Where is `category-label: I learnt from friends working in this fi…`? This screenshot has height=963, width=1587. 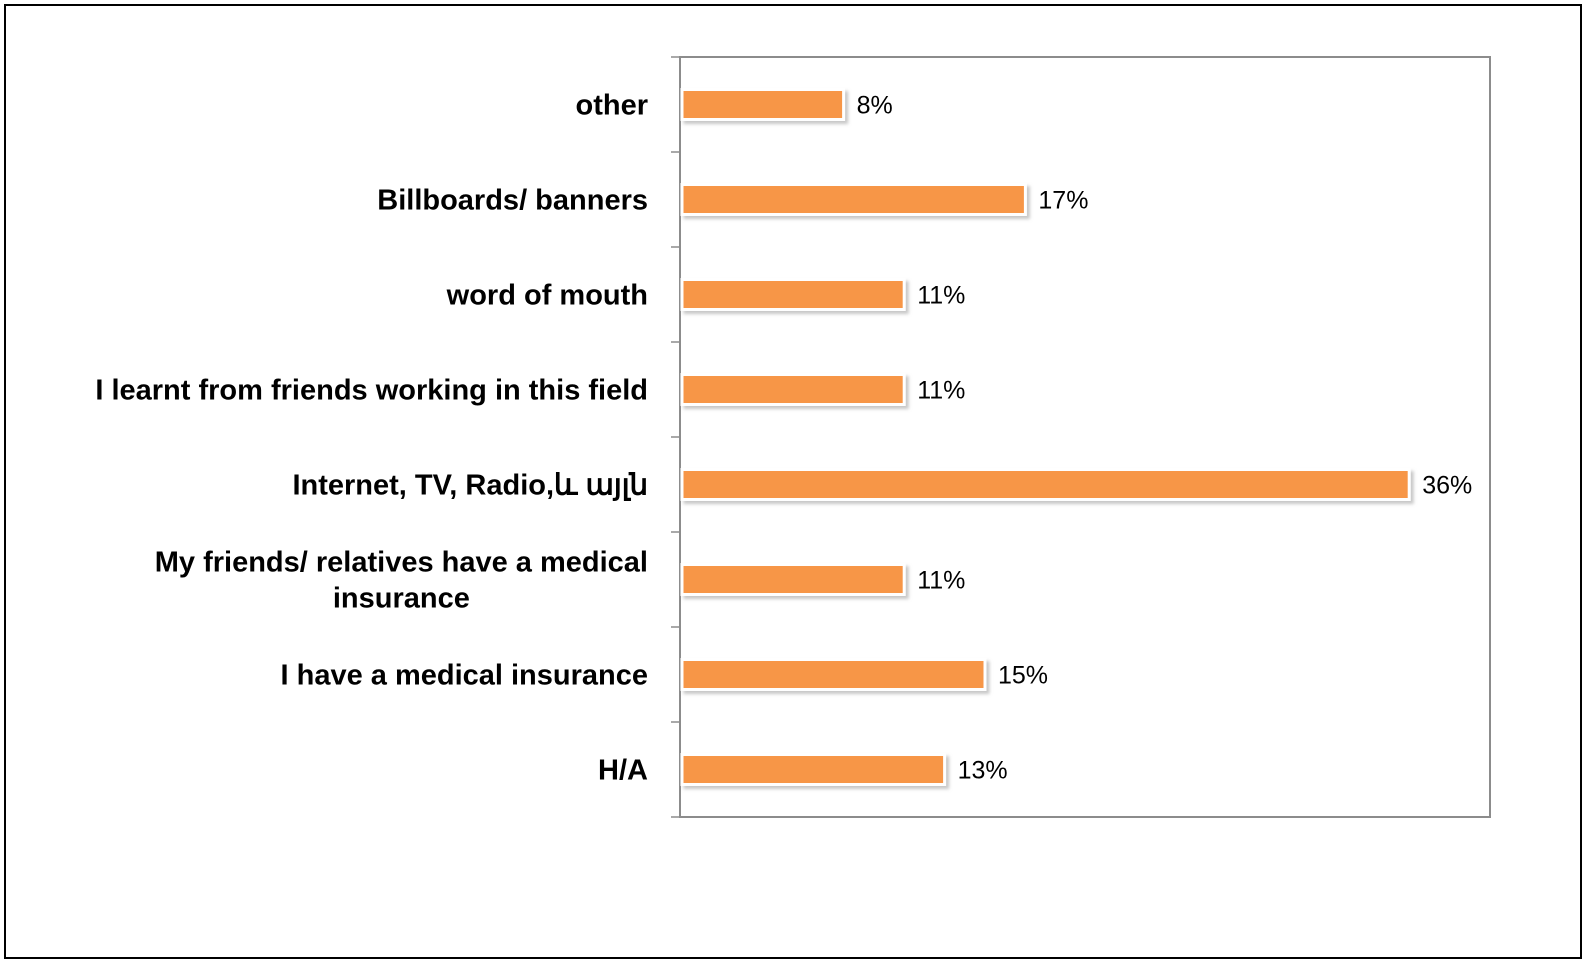 category-label: I learnt from friends working in this fi… is located at coordinates (371, 391).